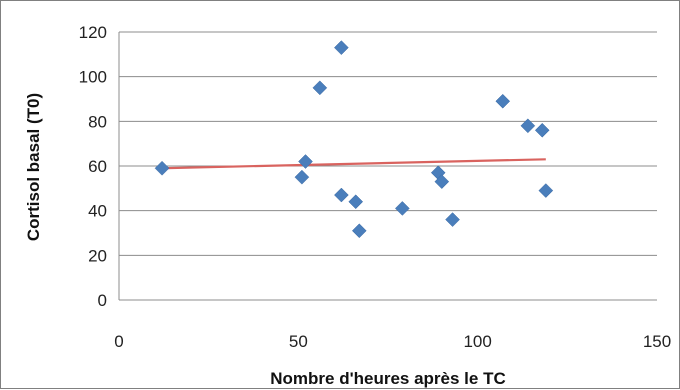  Describe the element at coordinates (388, 378) in the screenshot. I see `x-axis-title: Nombre d'heures après le TC` at that location.